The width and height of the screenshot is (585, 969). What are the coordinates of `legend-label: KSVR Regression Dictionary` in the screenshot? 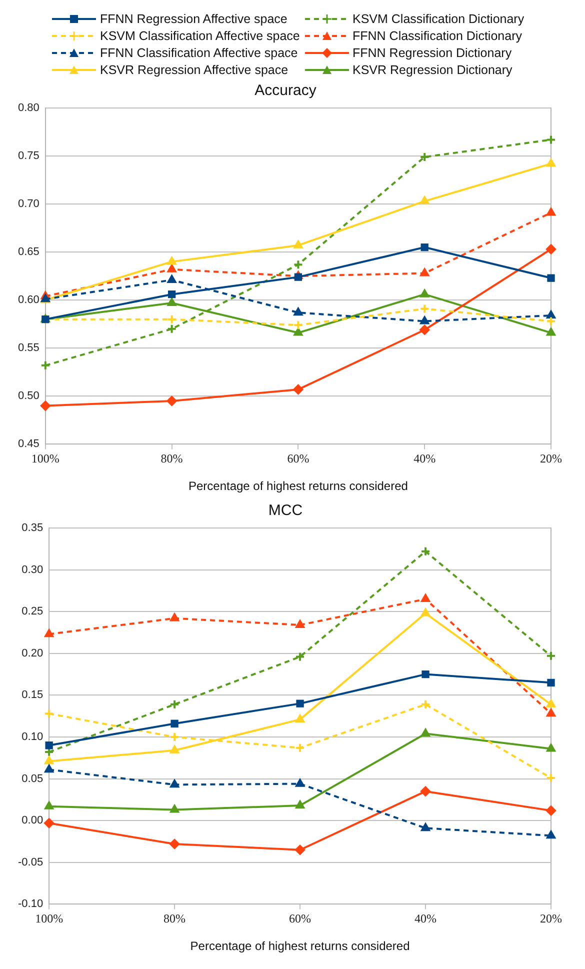 It's located at (432, 69).